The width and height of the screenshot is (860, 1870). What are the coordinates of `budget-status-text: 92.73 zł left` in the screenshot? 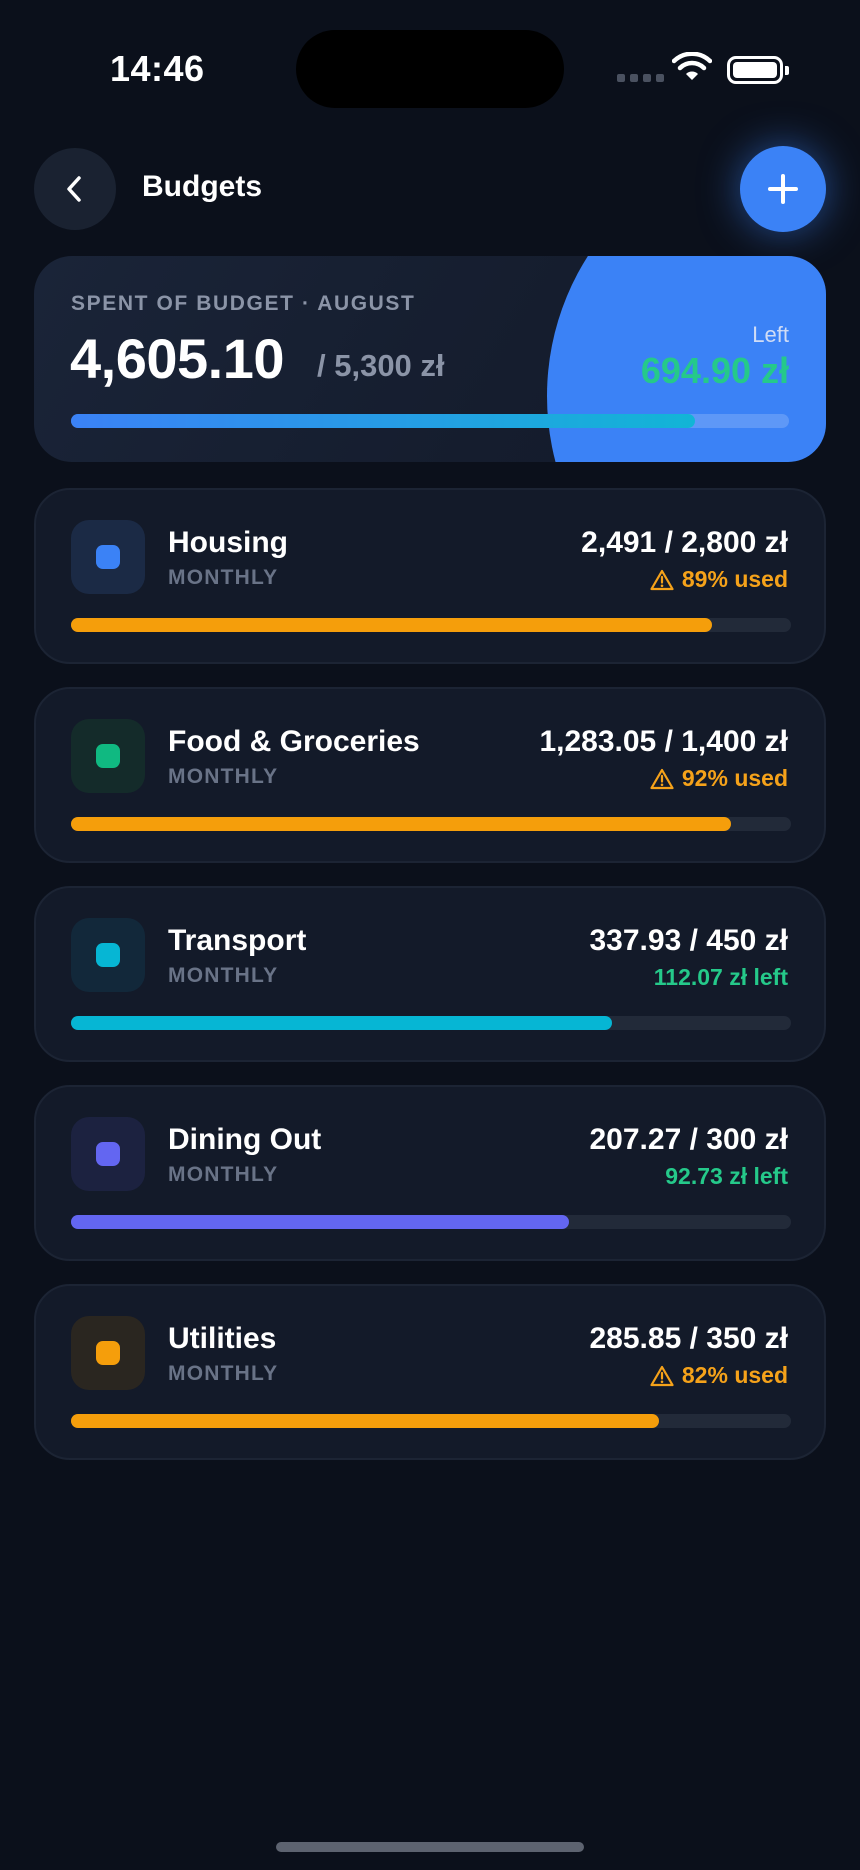 It's located at (726, 1176).